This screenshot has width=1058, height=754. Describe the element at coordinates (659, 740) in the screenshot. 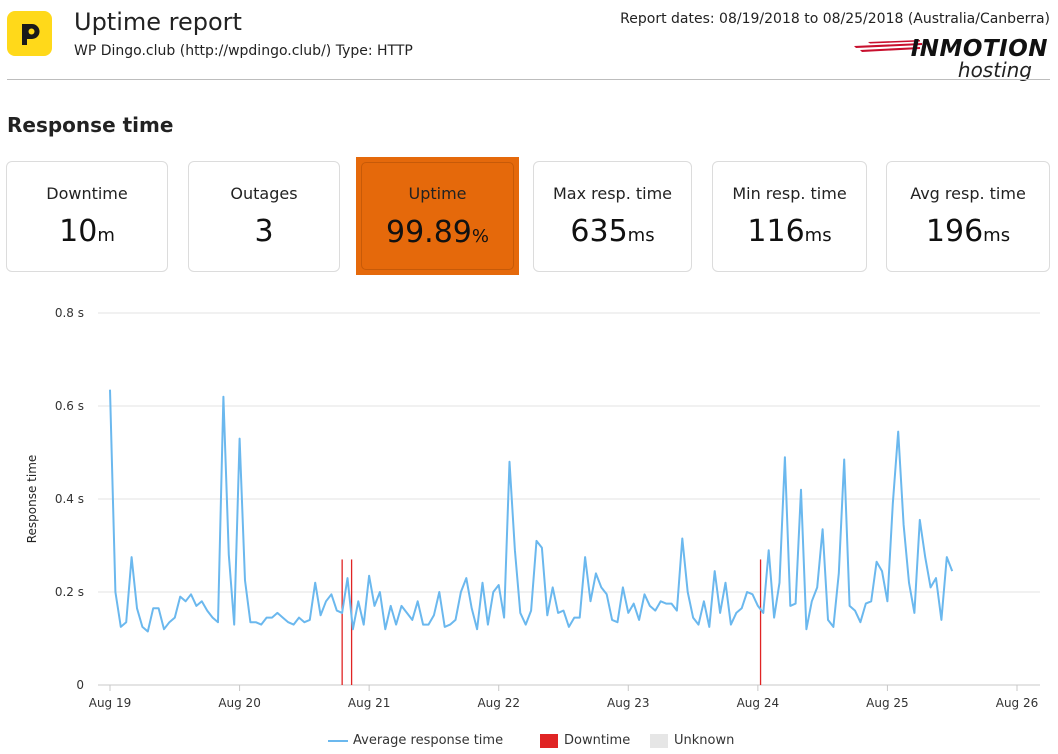

I see `grey-swatch-icon` at that location.